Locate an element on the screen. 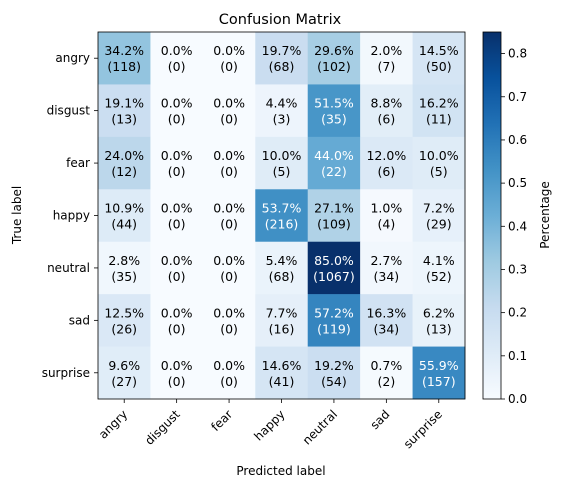 The image size is (562, 490). cell-percentage-label: 19.2% is located at coordinates (334, 365).